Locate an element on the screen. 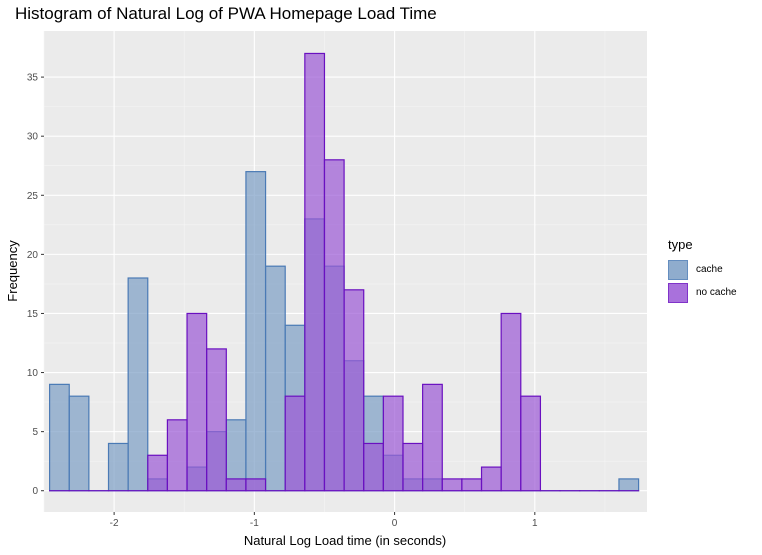 The height and width of the screenshot is (555, 762). y-tick-label: 0 is located at coordinates (35, 491).